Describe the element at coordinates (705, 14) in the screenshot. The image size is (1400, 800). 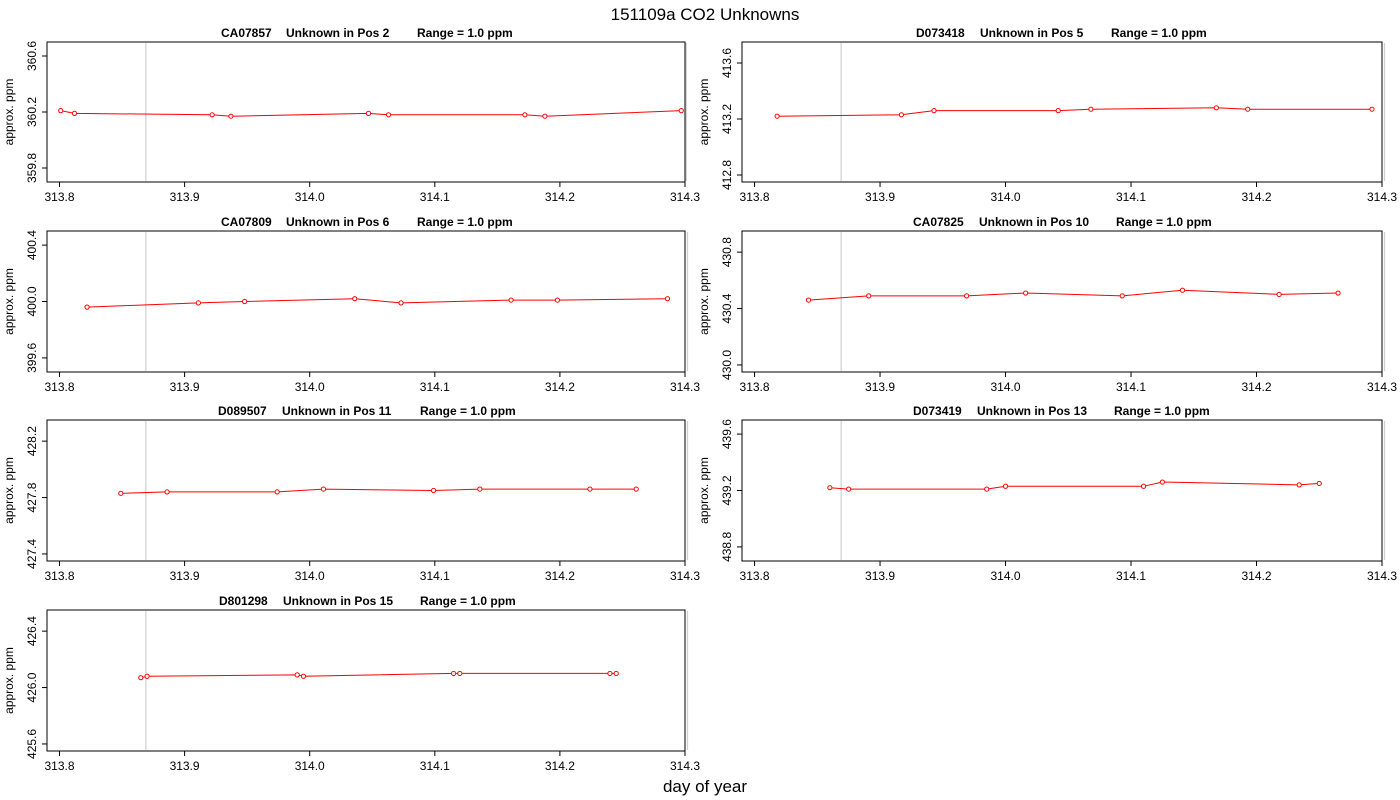
I see `figure-title: 151109a CO2 Unknowns` at that location.